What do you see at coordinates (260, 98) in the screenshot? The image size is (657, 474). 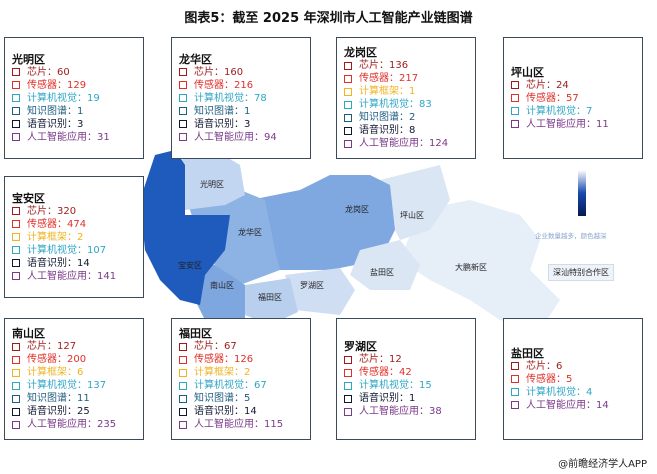 I see `category-count: 78` at bounding box center [260, 98].